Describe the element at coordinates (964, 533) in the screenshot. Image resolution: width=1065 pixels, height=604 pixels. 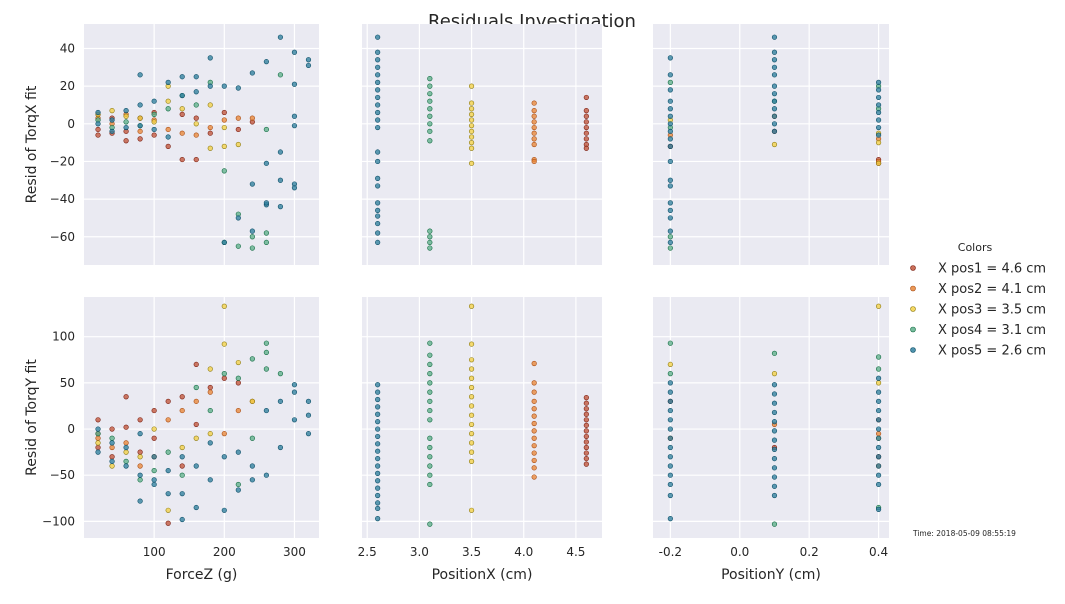
I see `timestamp-label: Time: 2018-05-09 08:55:19` at that location.